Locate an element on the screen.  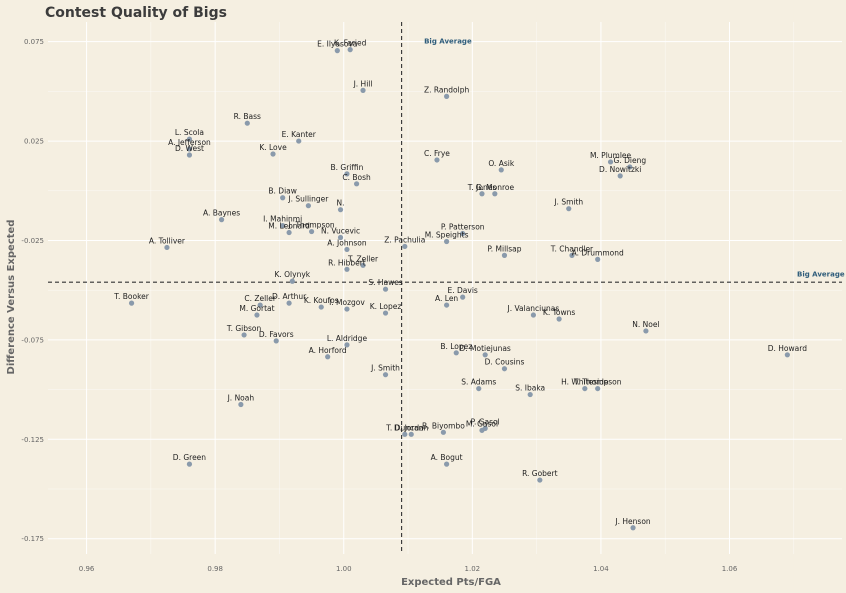
point-label: T. Thompson is located at coordinates (597, 382).